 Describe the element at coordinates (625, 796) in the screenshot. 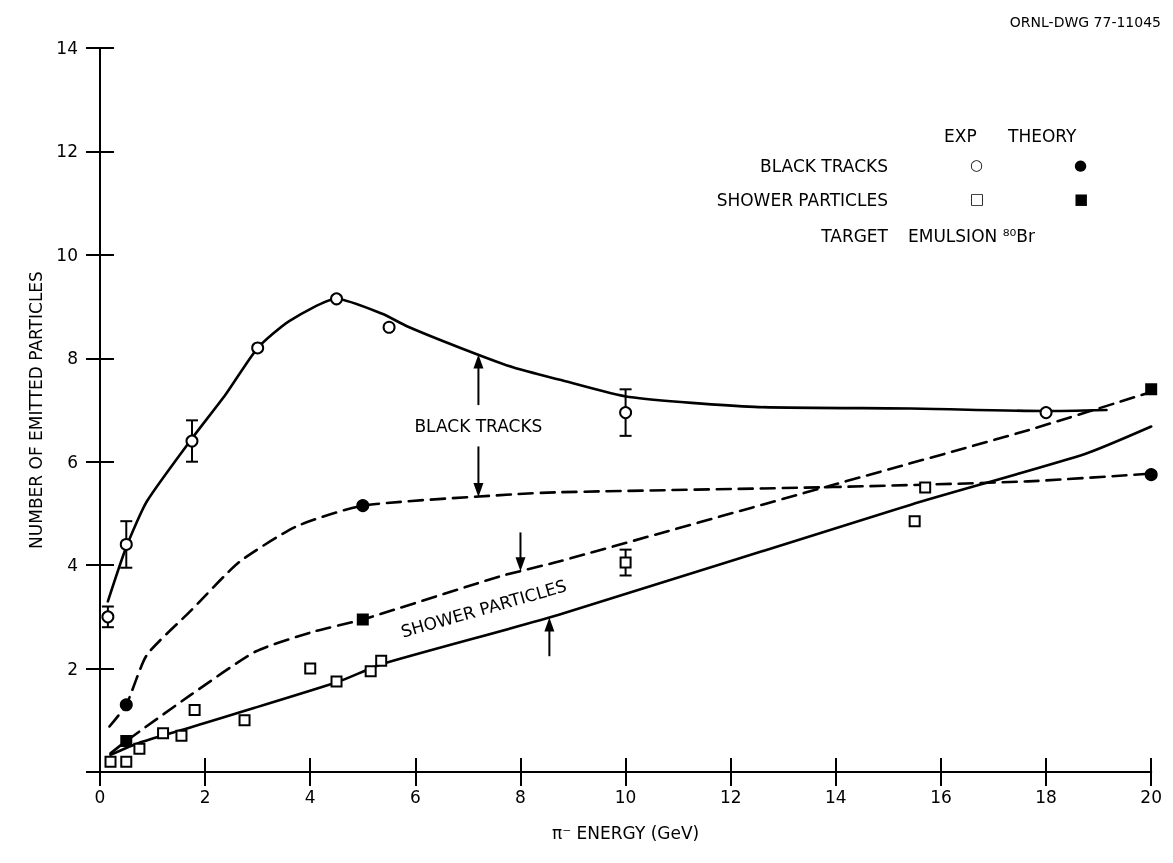

I see `x-tick-label: 10` at that location.